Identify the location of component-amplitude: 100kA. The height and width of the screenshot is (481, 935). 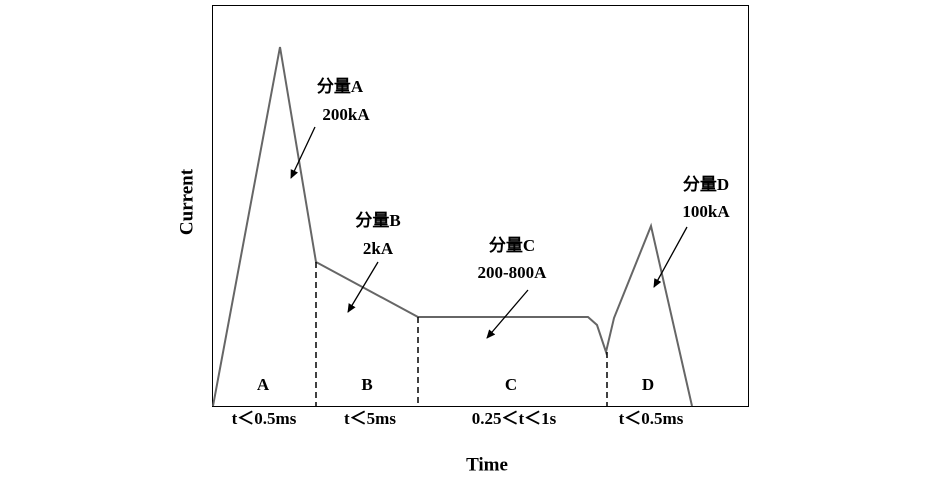
(706, 211).